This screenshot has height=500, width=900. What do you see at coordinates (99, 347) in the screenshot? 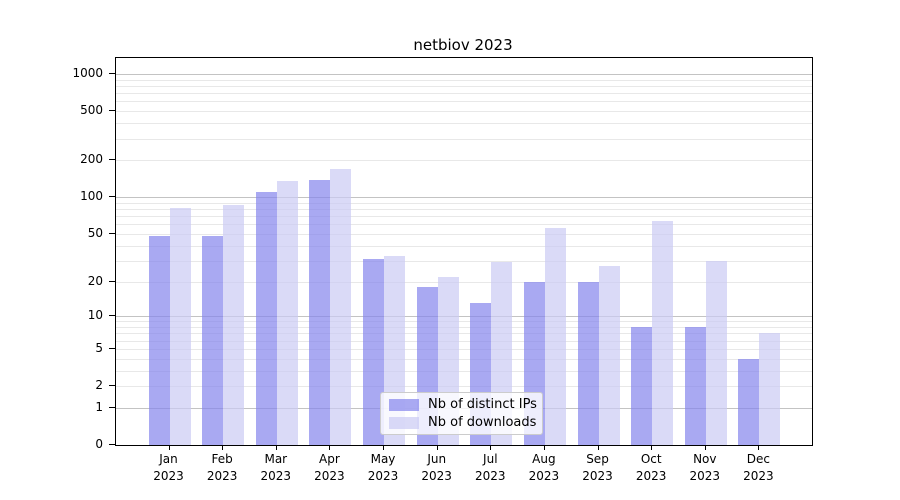
I see `y-tick-label: 5` at bounding box center [99, 347].